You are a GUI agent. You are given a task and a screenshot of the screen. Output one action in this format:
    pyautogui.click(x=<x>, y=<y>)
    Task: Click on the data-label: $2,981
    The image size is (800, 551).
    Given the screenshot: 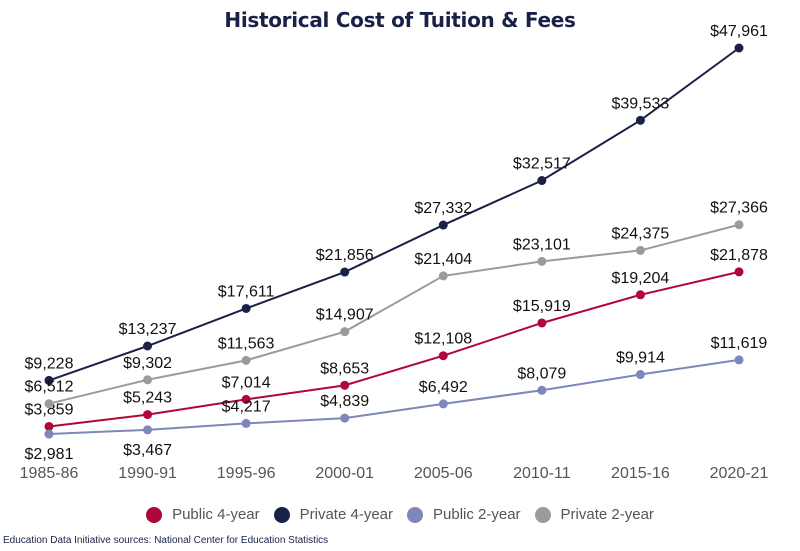 What is the action you would take?
    pyautogui.click(x=49, y=454)
    